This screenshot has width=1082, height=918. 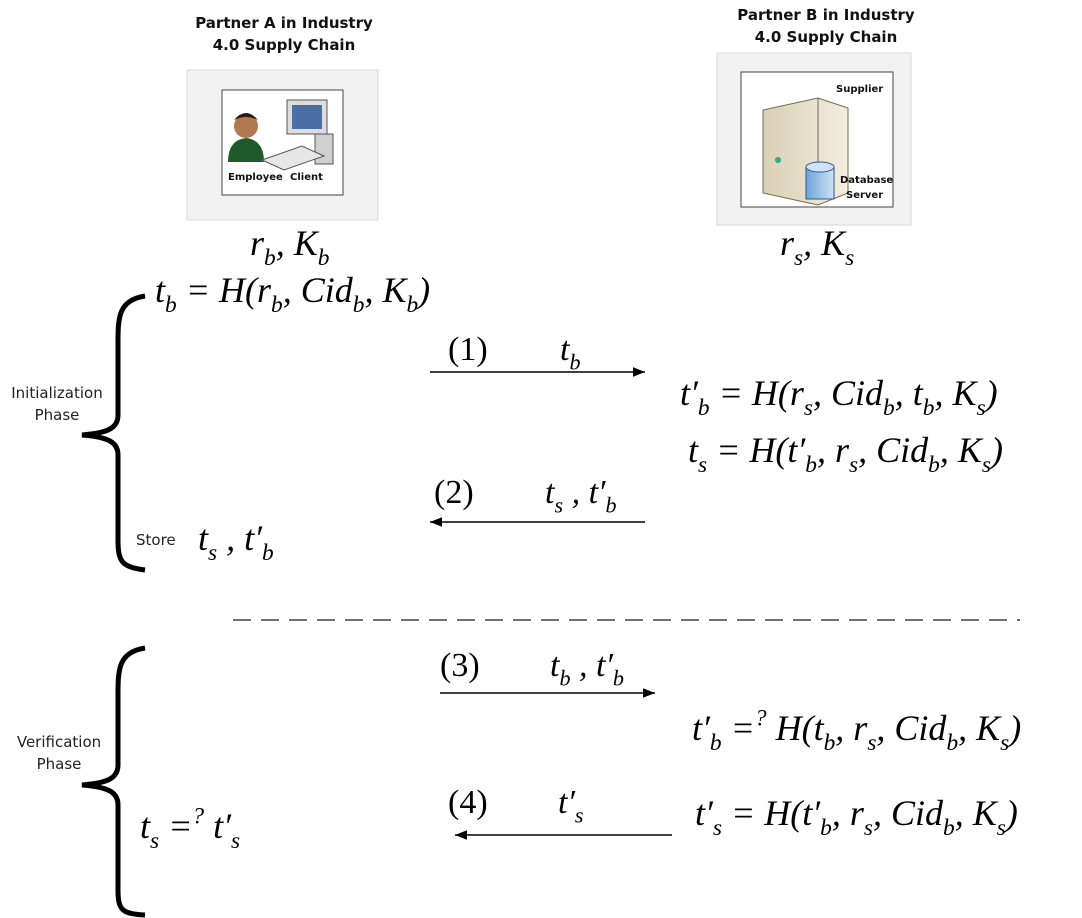 What do you see at coordinates (909, 393) in the screenshot?
I see `math-text: , t` at bounding box center [909, 393].